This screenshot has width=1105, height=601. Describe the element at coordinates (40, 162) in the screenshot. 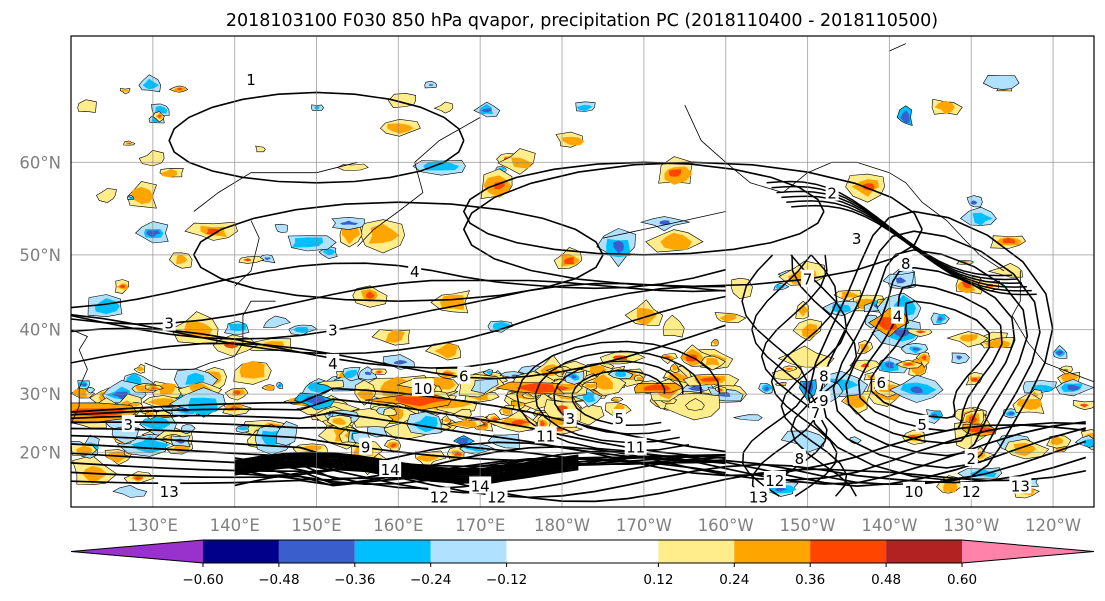

I see `latitude-tick-label: 60°N` at that location.